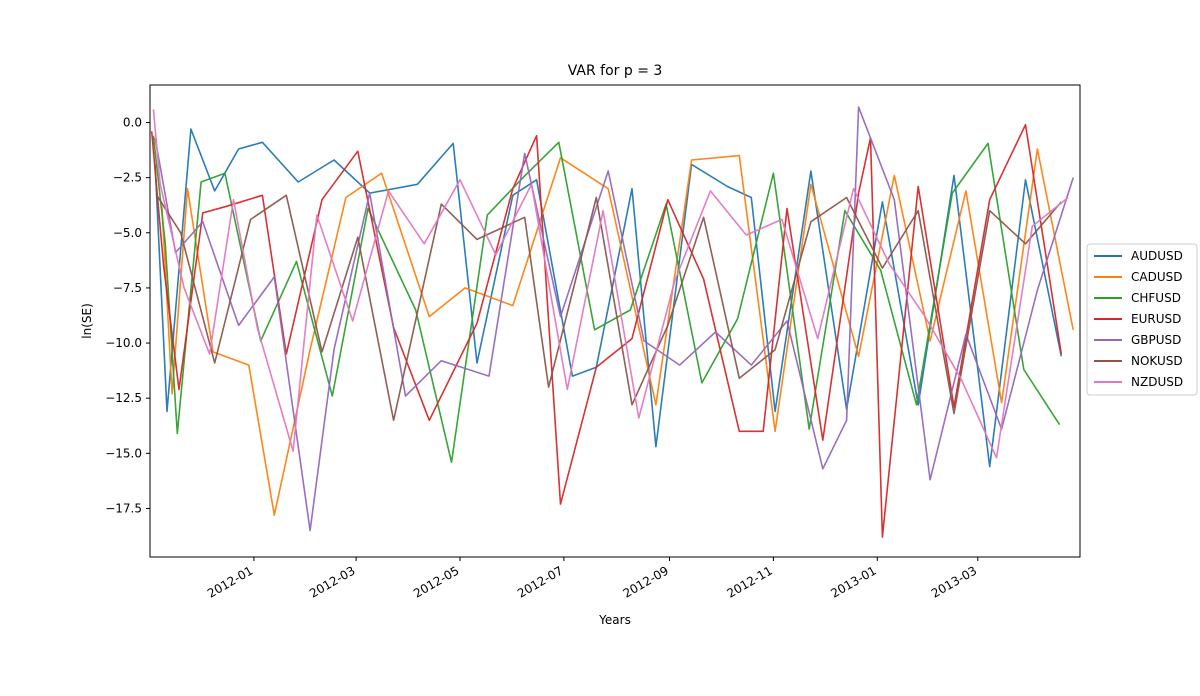 The height and width of the screenshot is (696, 1200). Describe the element at coordinates (87, 321) in the screenshot. I see `y-axis-label: ln(SE)` at that location.